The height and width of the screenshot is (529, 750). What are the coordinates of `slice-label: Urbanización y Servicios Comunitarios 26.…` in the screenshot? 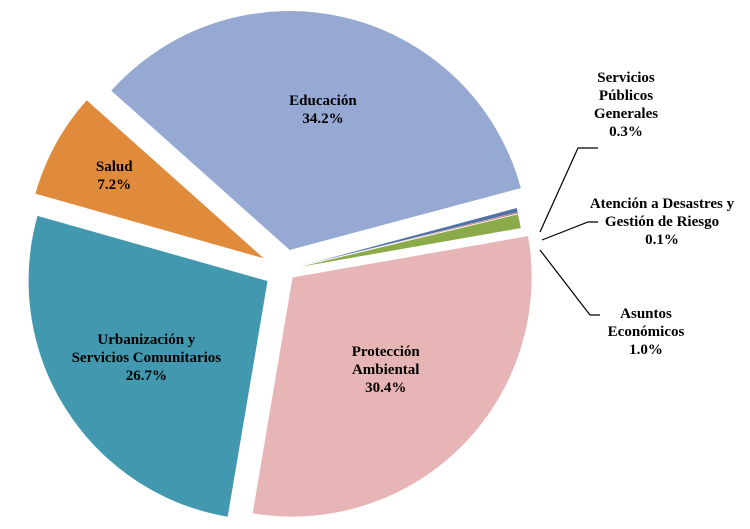 It's located at (146, 358).